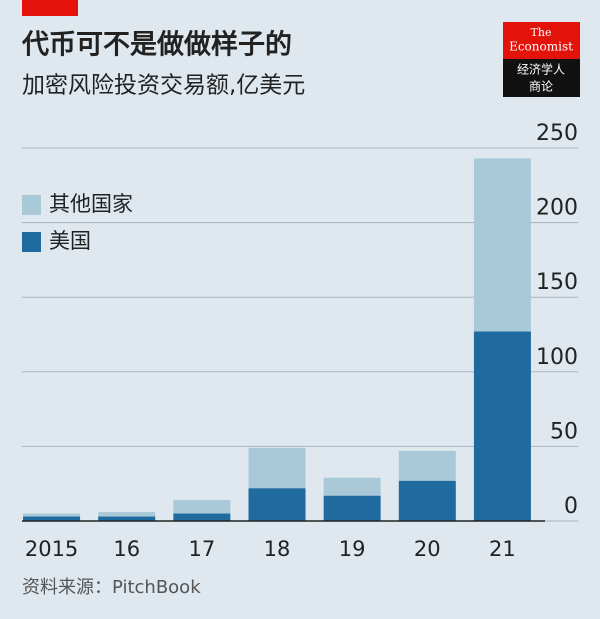  I want to click on legend-label: 美国, so click(70, 241).